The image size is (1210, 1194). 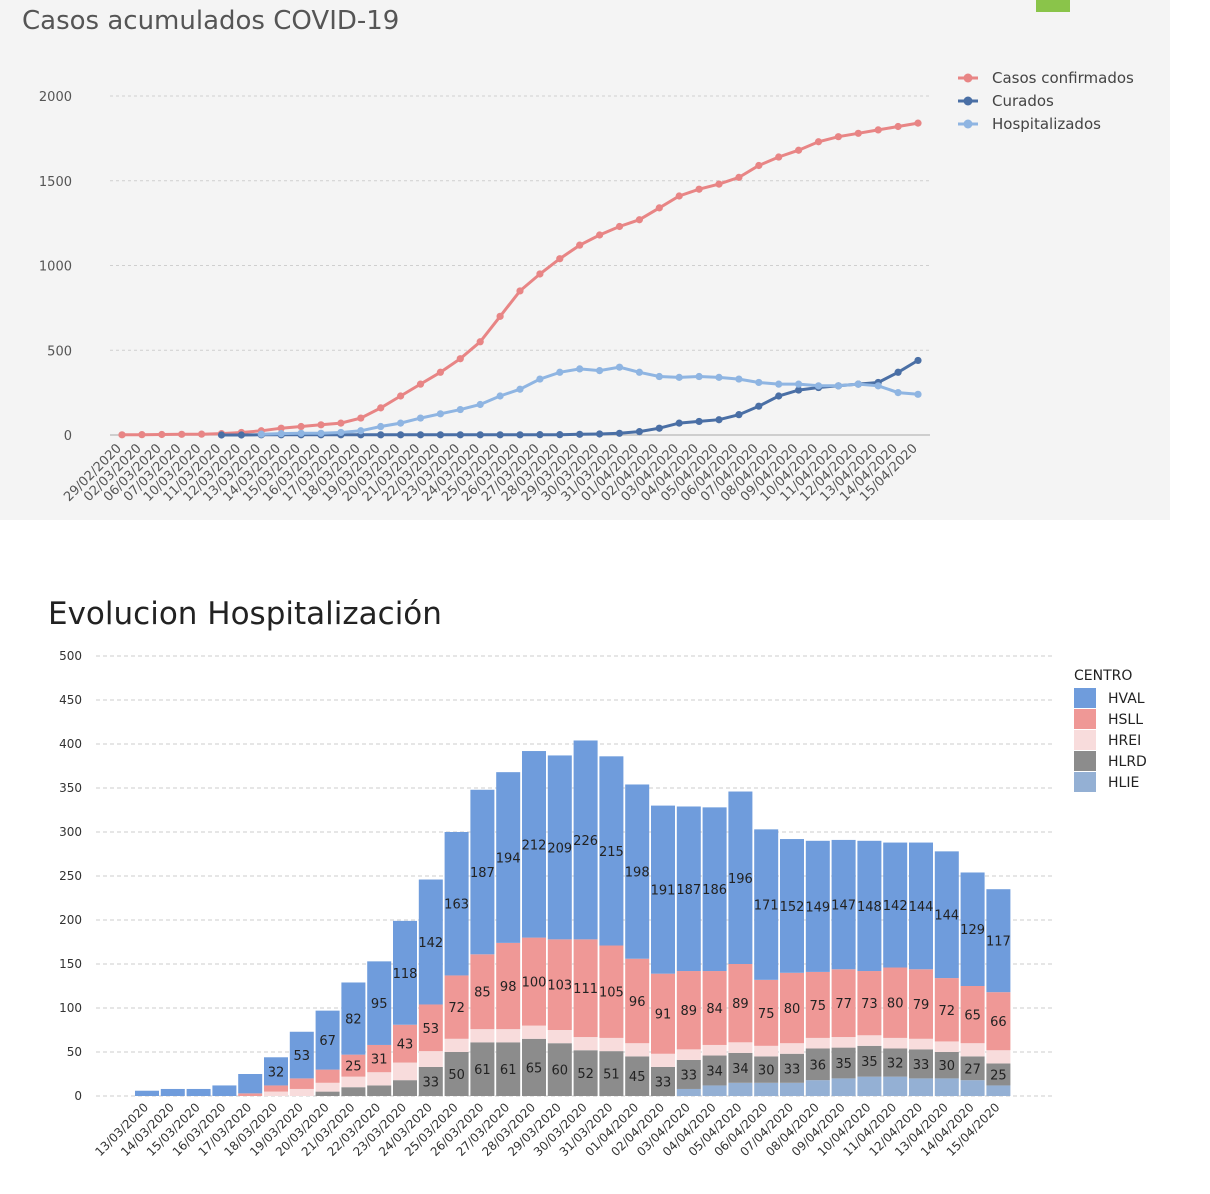 I want to click on data-label: 171, so click(x=766, y=906).